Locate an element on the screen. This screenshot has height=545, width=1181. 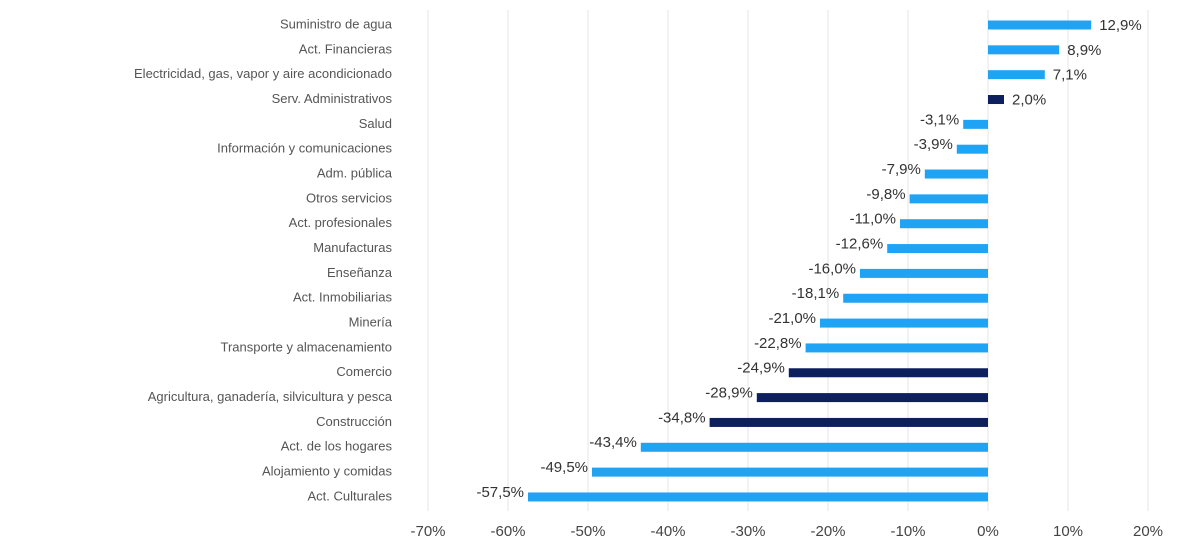
value-label: -57,5% is located at coordinates (500, 492).